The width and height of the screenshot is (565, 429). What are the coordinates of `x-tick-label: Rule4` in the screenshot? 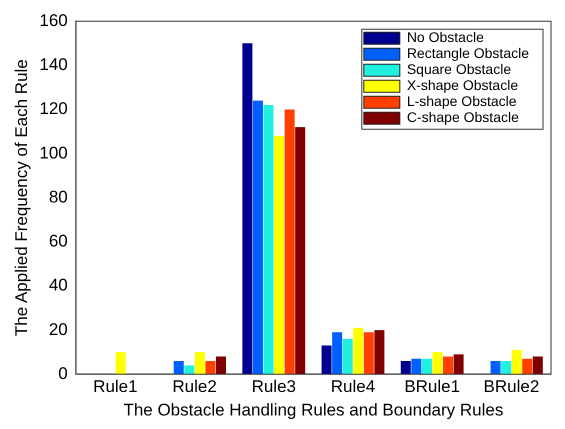 It's located at (353, 386).